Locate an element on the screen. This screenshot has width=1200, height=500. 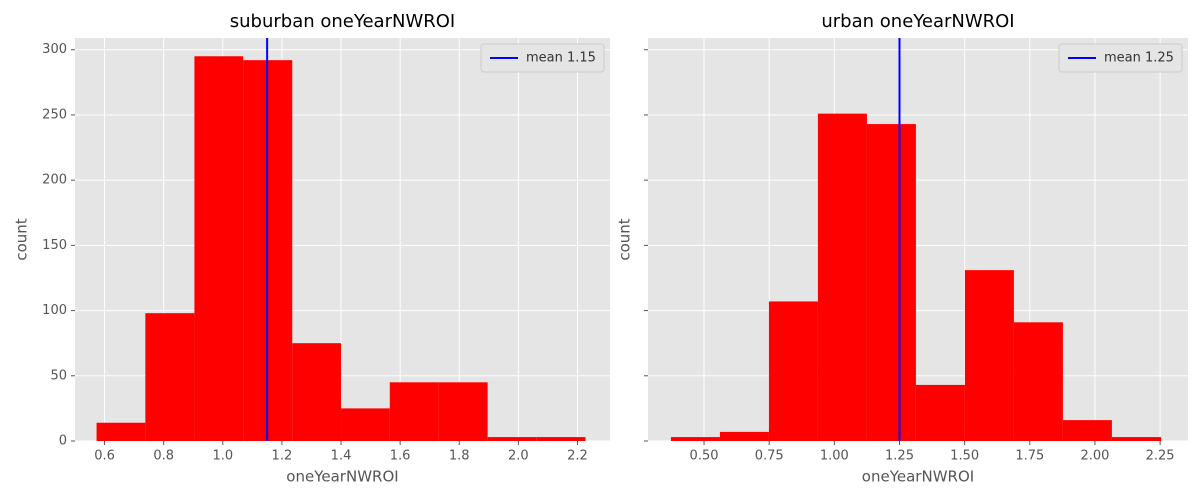
legend: mean 1.25 is located at coordinates (1120, 58).